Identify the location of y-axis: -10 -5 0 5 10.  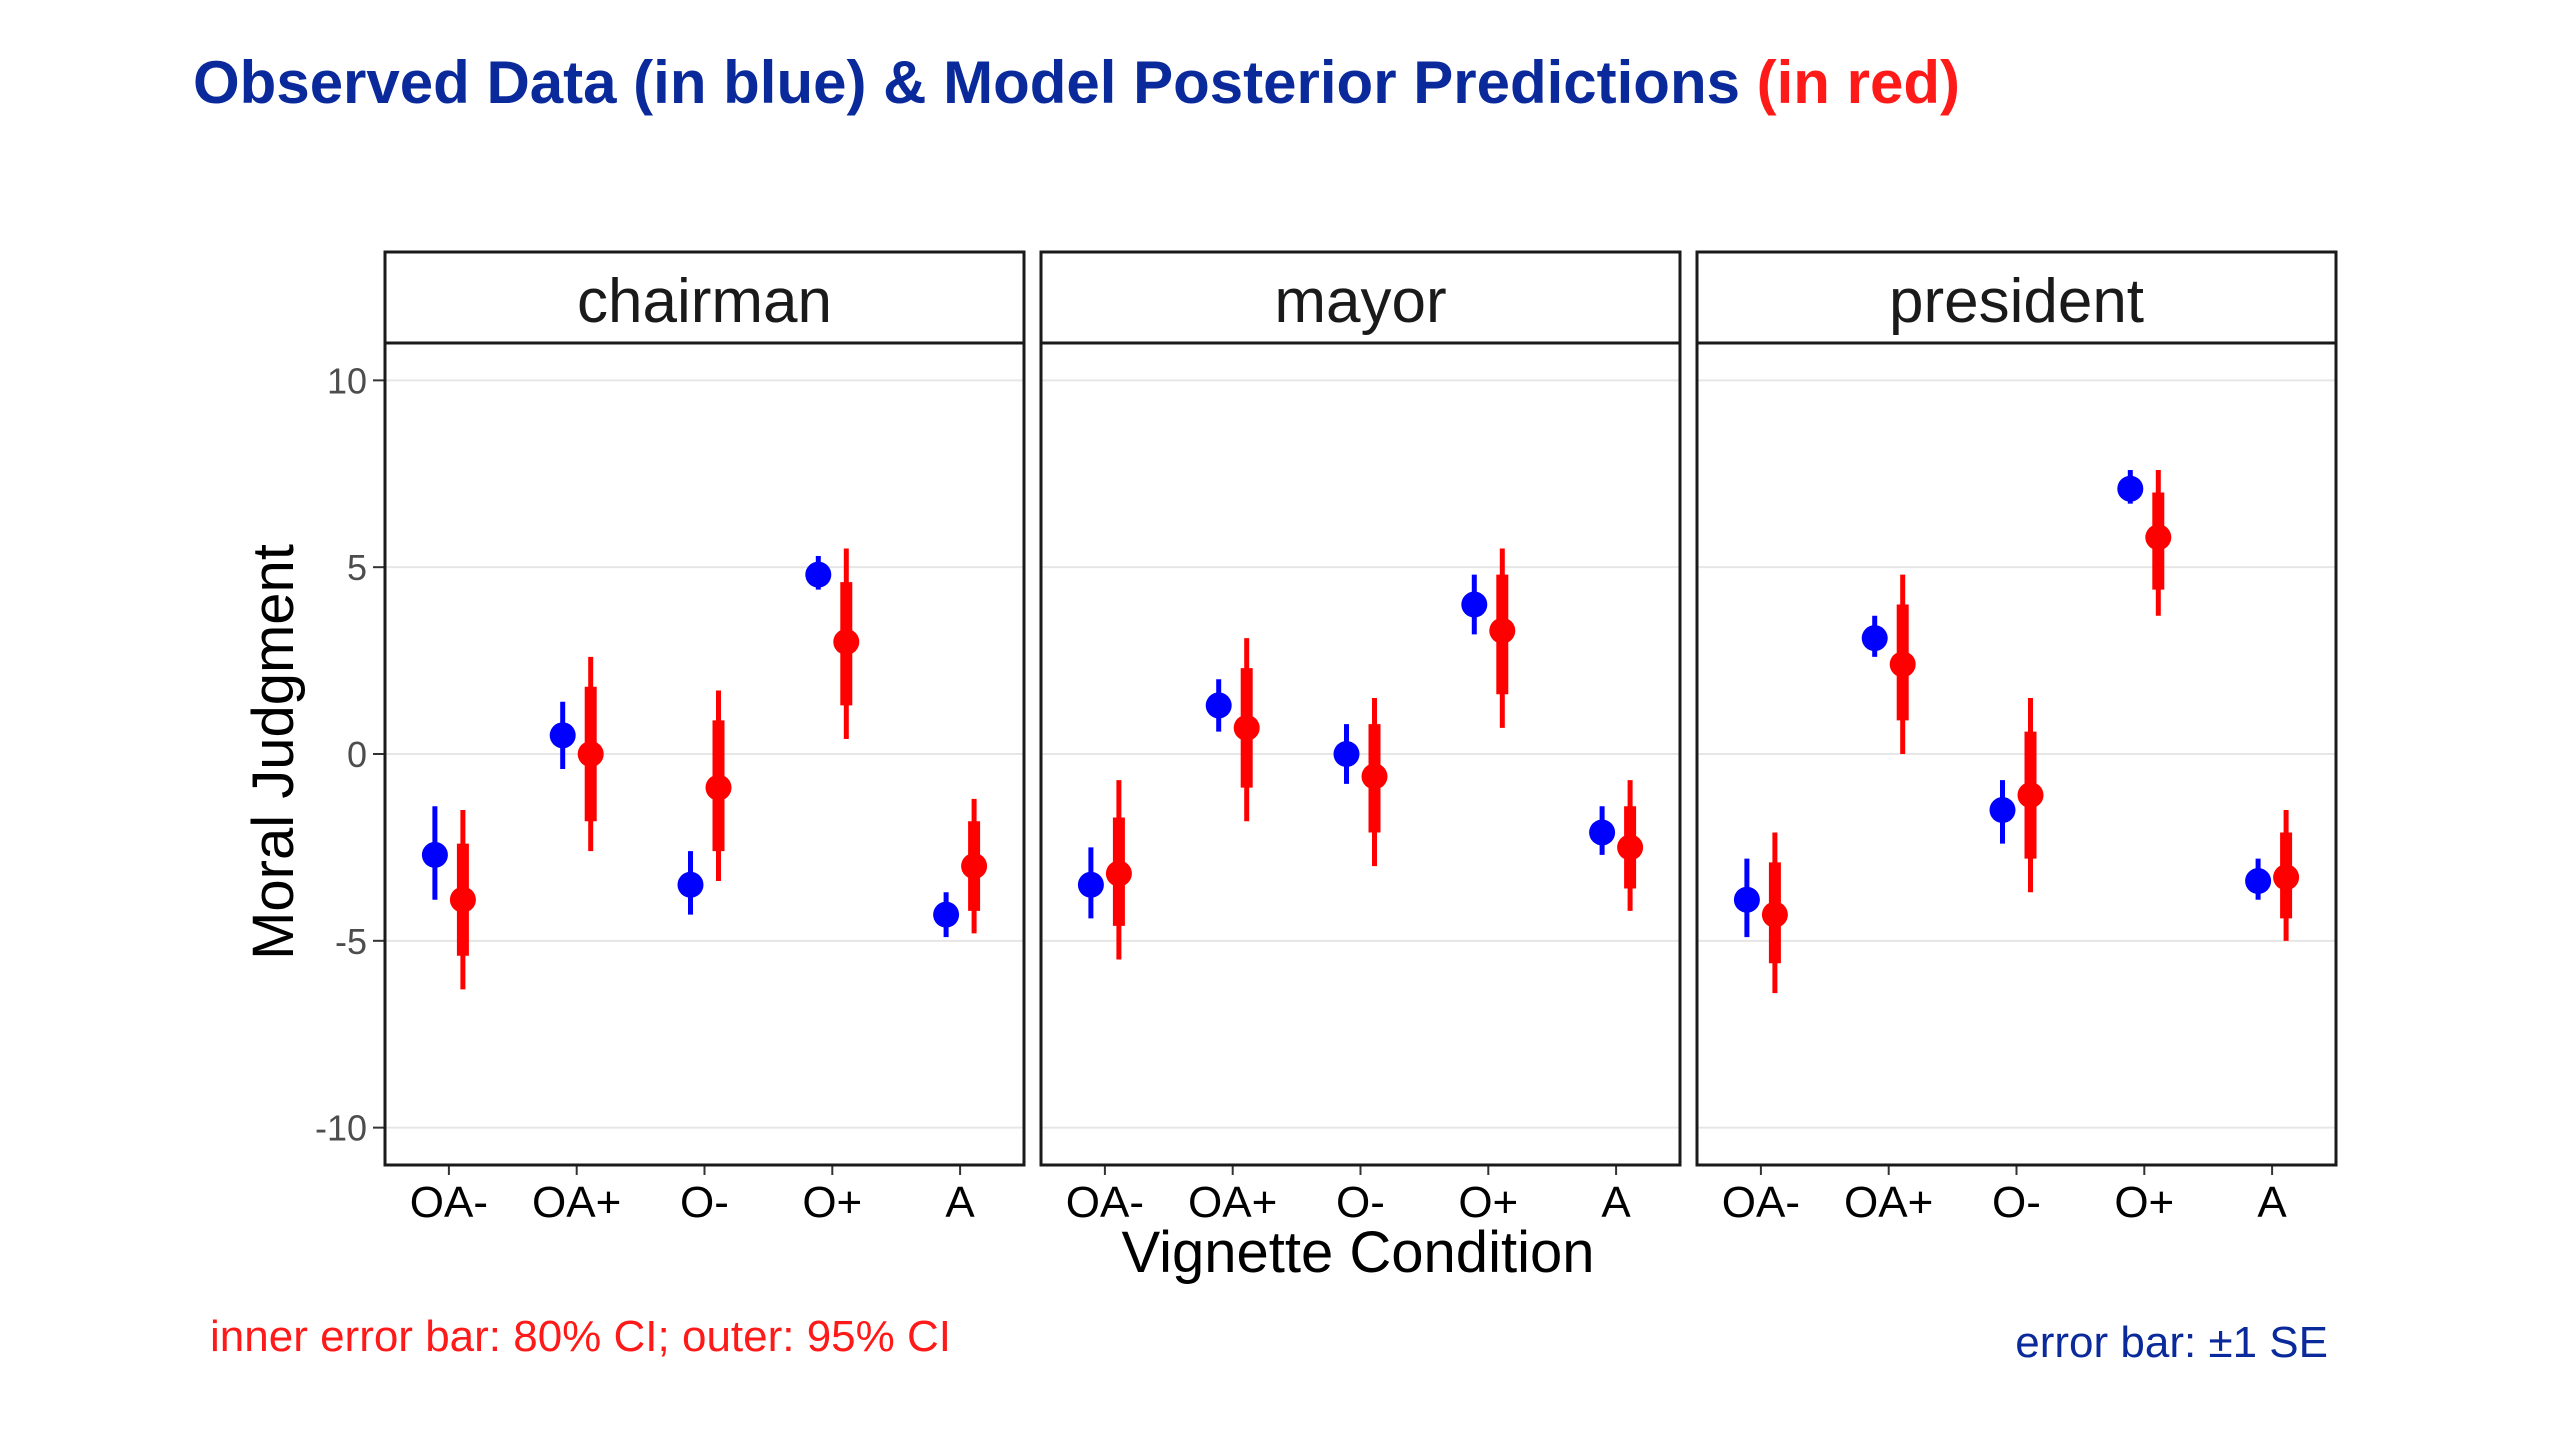
(350, 754).